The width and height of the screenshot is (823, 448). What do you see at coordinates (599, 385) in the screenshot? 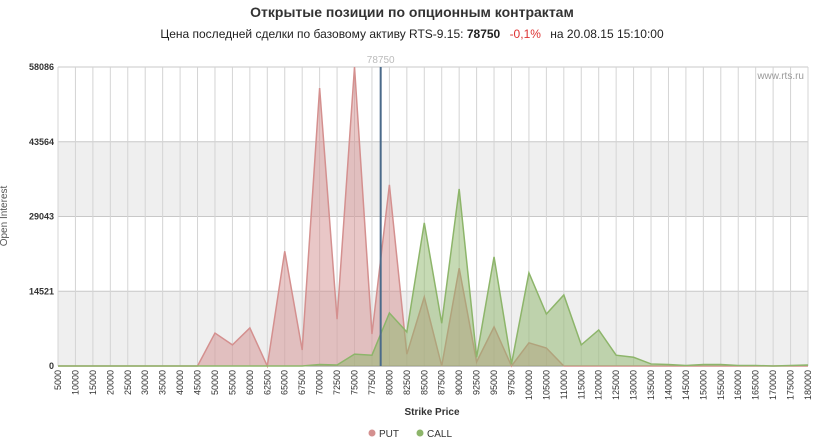
I see `x-tick-label: 120000` at bounding box center [599, 385].